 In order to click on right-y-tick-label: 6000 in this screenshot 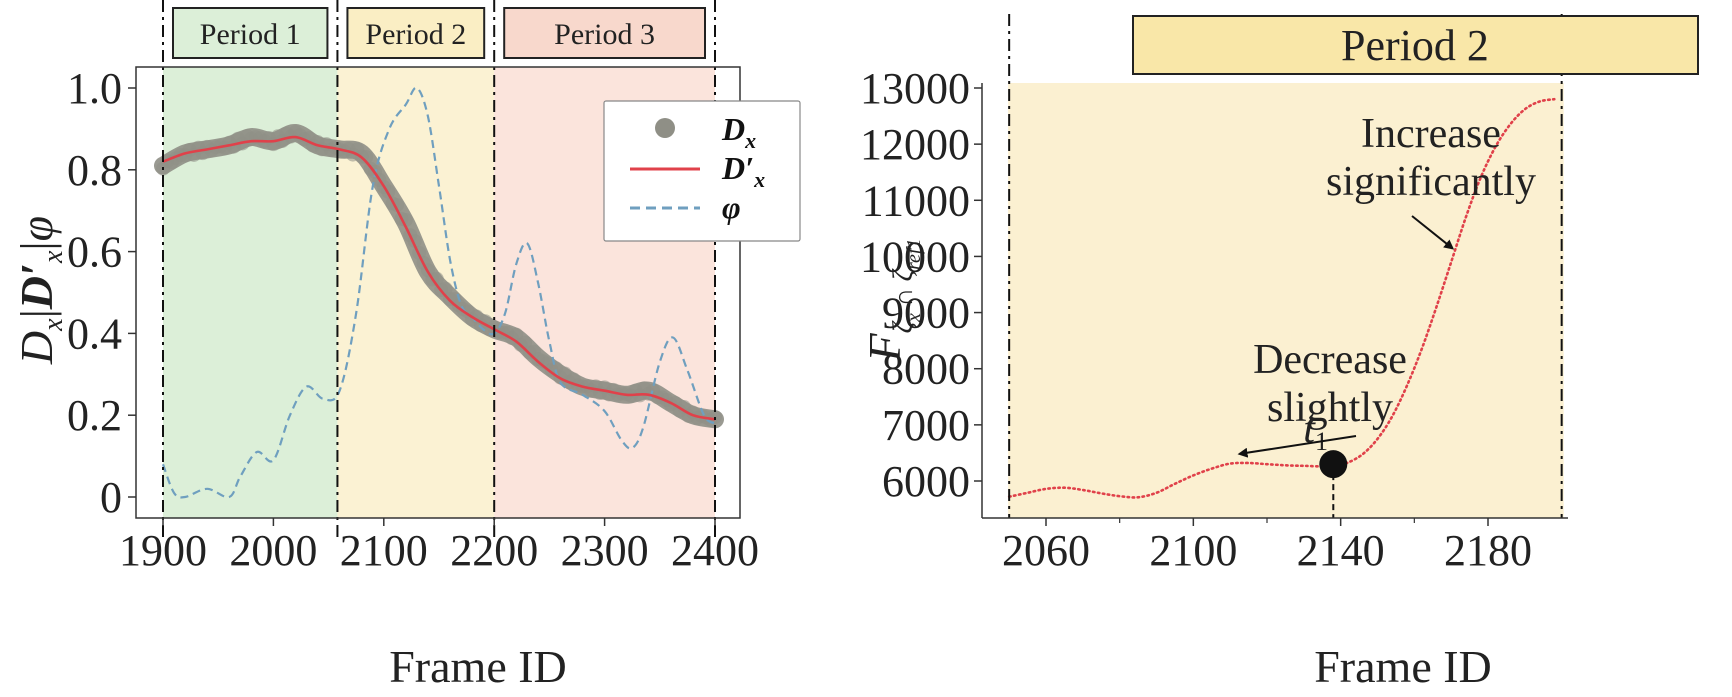, I will do `click(926, 481)`.